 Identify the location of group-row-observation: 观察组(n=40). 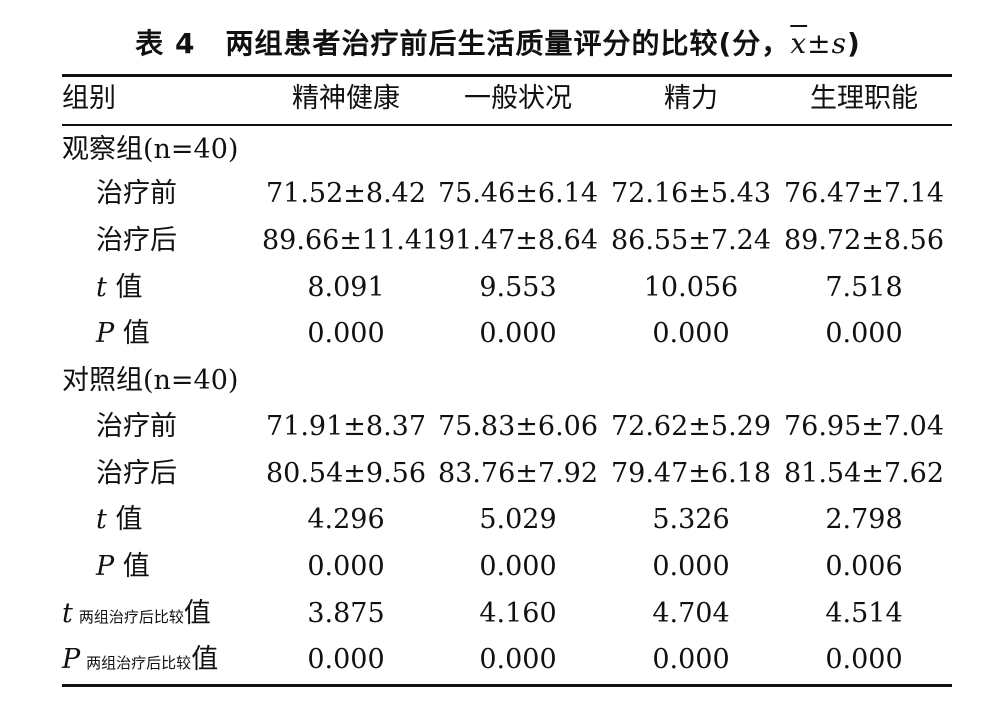
(507, 150).